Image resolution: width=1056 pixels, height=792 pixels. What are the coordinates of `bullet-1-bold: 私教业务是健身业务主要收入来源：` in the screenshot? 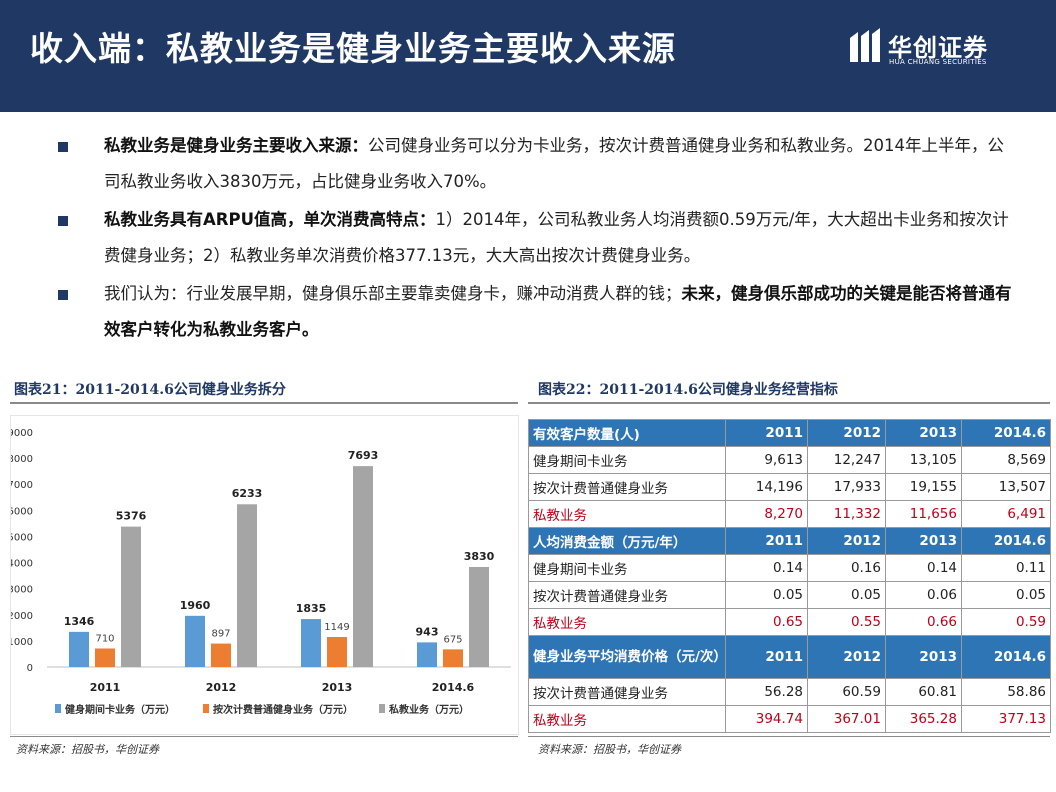 It's located at (236, 145).